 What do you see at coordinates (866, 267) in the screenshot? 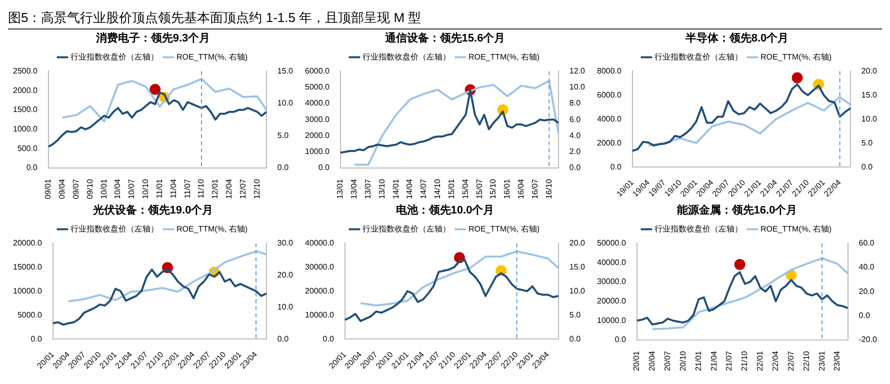
I see `y2-tick-label: 40.0` at bounding box center [866, 267].